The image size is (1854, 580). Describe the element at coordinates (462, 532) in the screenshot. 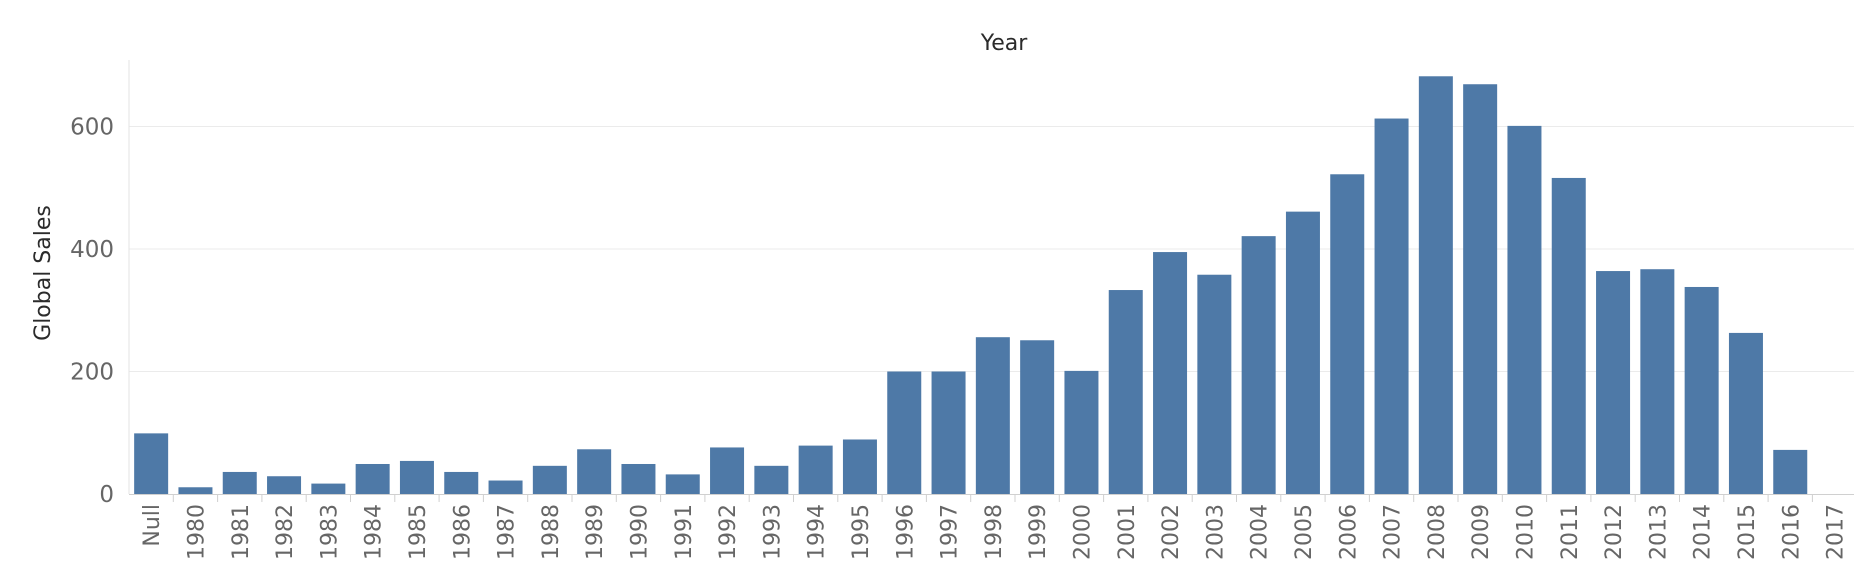

I see `x-tick-label: 1986` at that location.